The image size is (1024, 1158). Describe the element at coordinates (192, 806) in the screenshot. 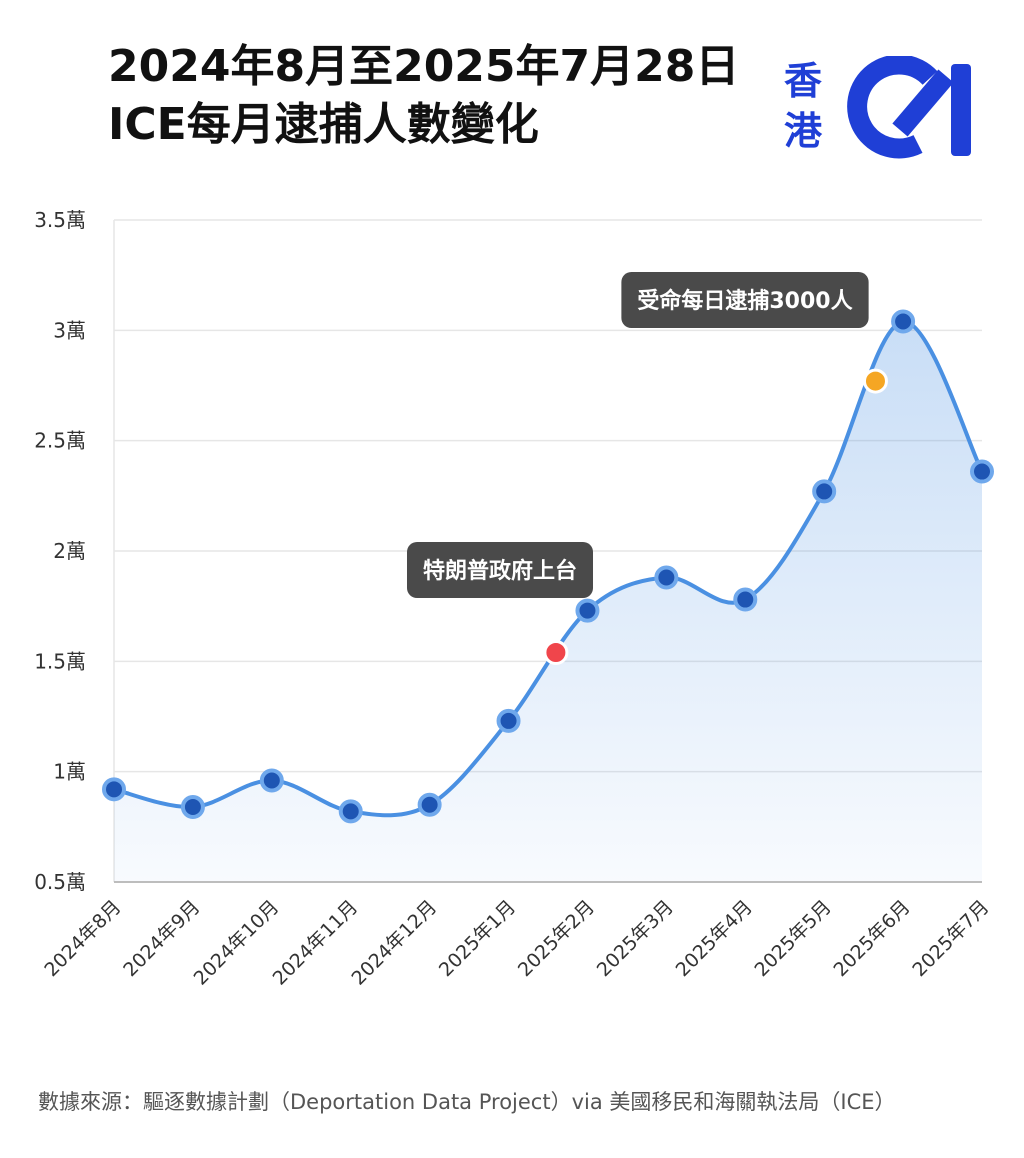

I see `data-point-2024年9月` at that location.